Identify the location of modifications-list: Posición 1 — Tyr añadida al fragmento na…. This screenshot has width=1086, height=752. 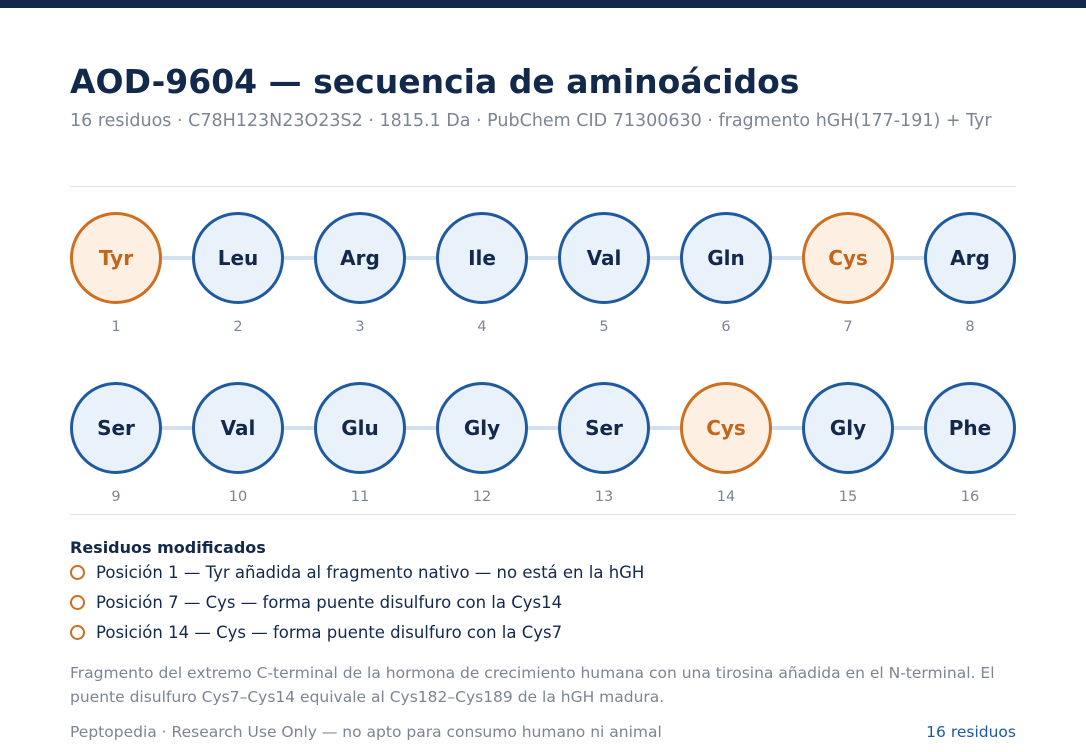
(357, 607).